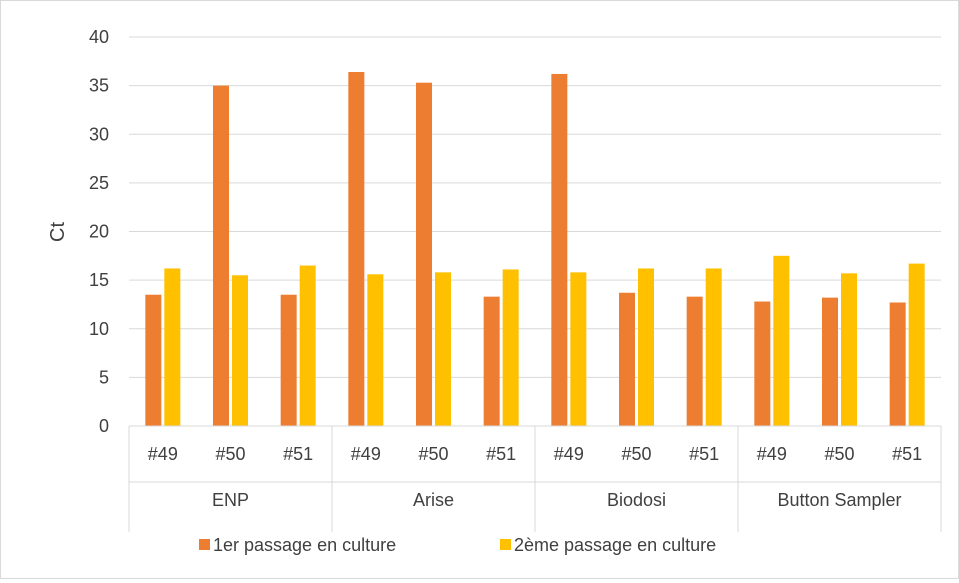  What do you see at coordinates (104, 377) in the screenshot?
I see `y-tick-label: 5` at bounding box center [104, 377].